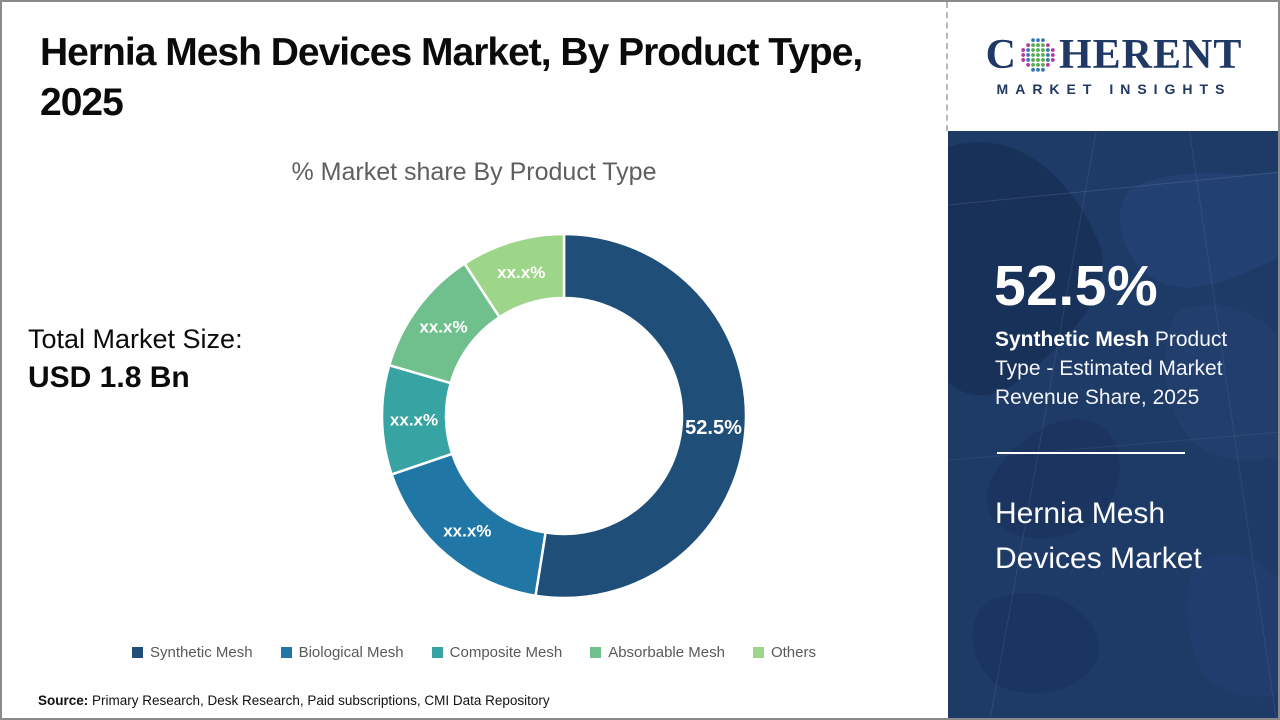 The width and height of the screenshot is (1280, 720). Describe the element at coordinates (351, 652) in the screenshot. I see `legend-label: Biological Mesh` at that location.